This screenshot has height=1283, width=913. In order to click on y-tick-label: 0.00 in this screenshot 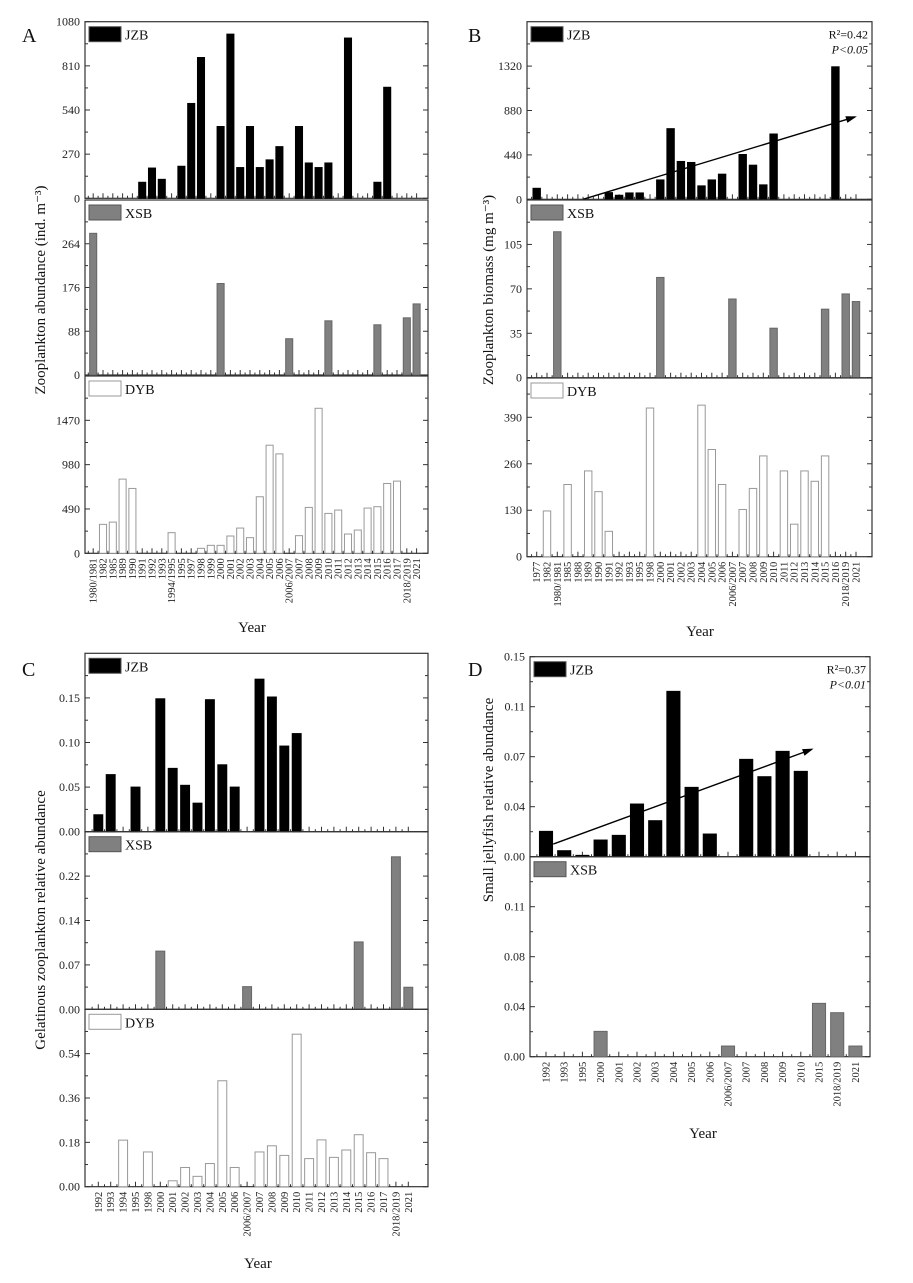, I will do `click(69, 1009)`.